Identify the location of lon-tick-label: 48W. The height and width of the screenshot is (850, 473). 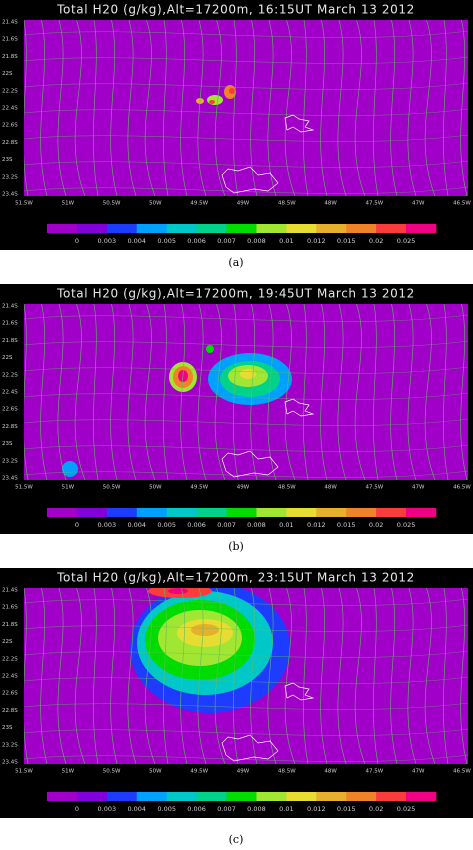
(330, 488).